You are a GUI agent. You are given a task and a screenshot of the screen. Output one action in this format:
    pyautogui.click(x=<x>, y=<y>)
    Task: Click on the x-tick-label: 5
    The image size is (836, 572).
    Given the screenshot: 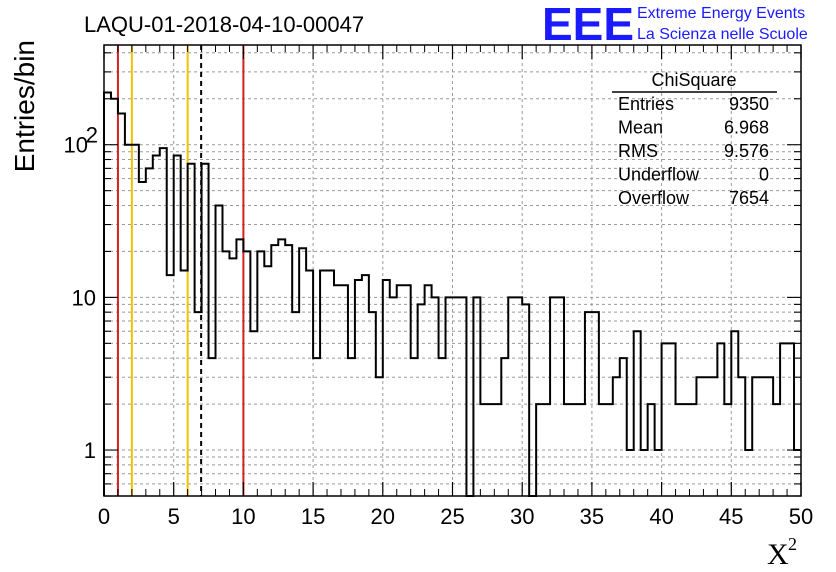 What is the action you would take?
    pyautogui.click(x=174, y=516)
    